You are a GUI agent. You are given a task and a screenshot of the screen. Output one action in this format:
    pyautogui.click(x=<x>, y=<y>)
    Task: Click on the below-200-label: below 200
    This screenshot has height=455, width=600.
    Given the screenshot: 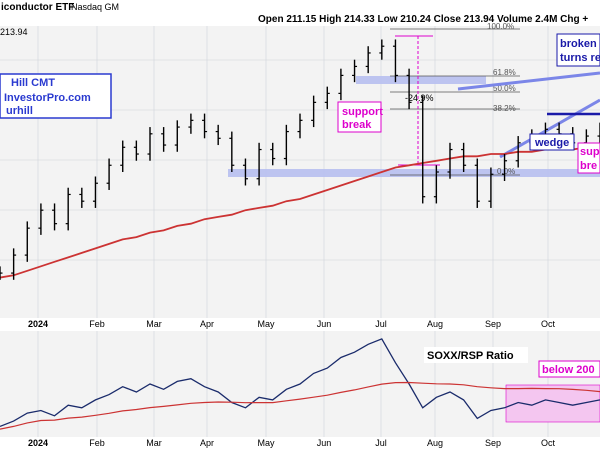 What is the action you would take?
    pyautogui.click(x=568, y=370)
    